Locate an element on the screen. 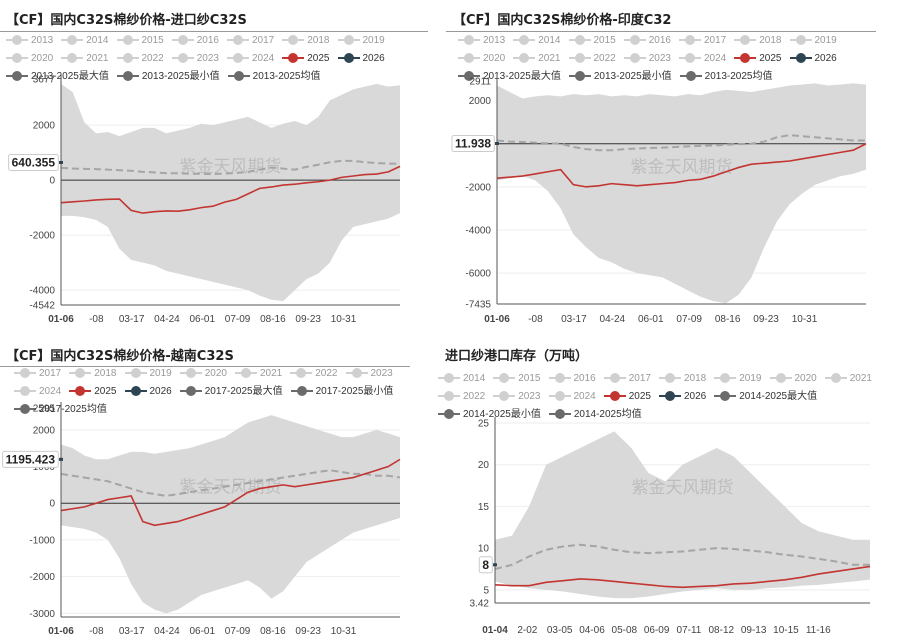 The image size is (901, 642). legend-item: 2017-2025最大值 is located at coordinates (231, 392).